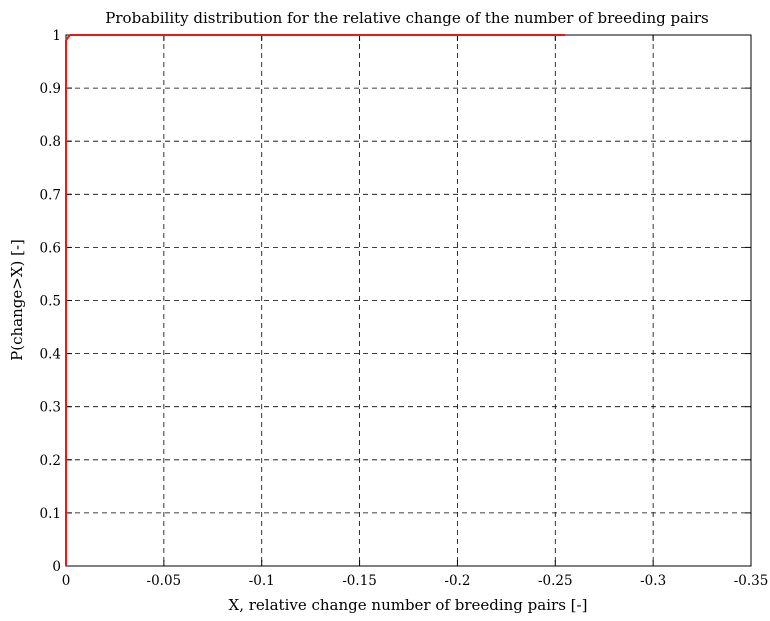  What do you see at coordinates (457, 581) in the screenshot?
I see `x-tick-label: -0.2` at bounding box center [457, 581].